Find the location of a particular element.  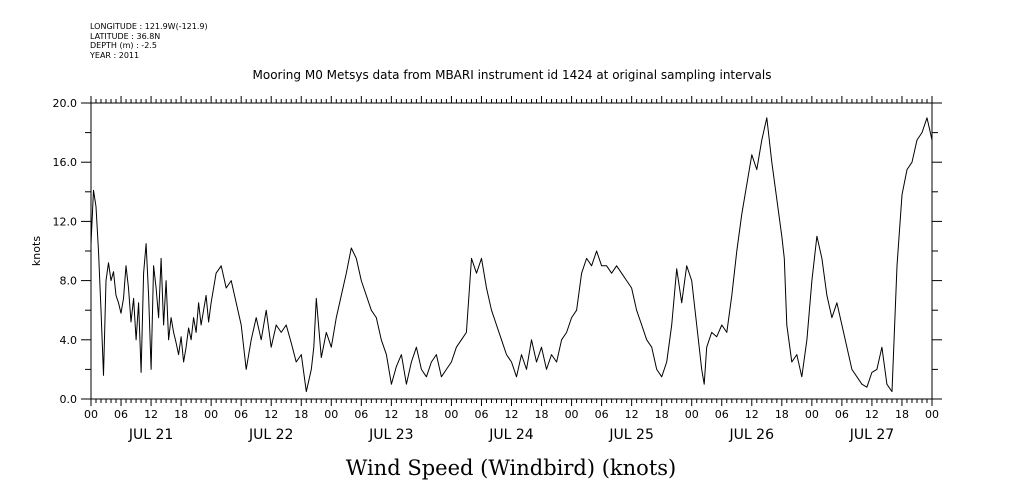

x-day-label: JUL 21 is located at coordinates (150, 435).